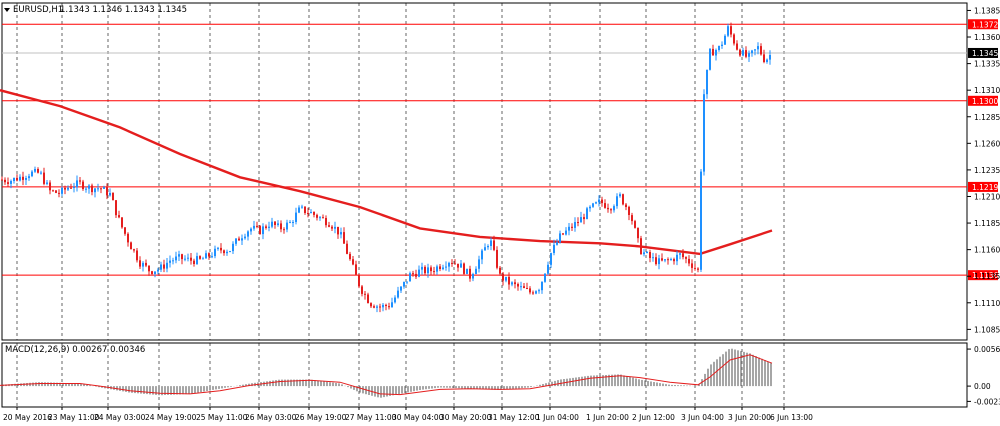 The image size is (1000, 426). Describe the element at coordinates (987, 170) in the screenshot. I see `price-tick-label: 1.1235` at that location.